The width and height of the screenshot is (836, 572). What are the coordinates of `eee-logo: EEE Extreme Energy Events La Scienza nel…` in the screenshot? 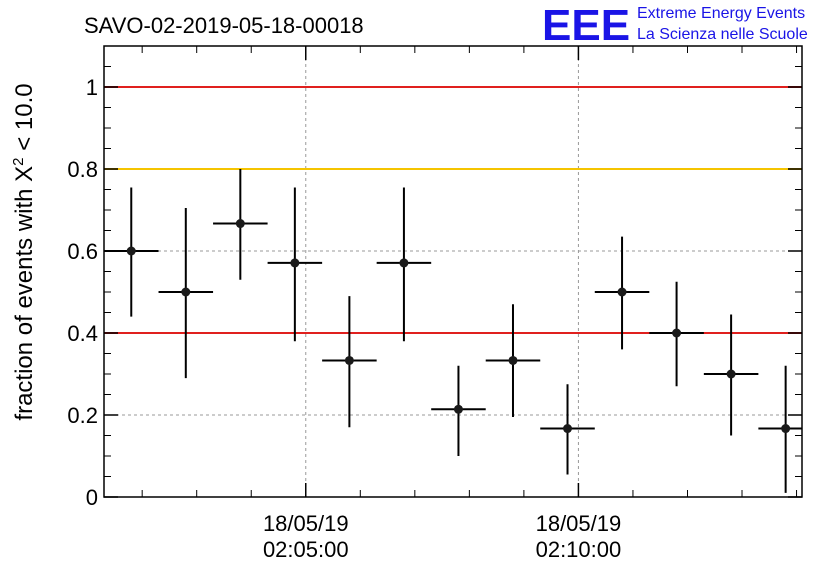 It's located at (675, 25).